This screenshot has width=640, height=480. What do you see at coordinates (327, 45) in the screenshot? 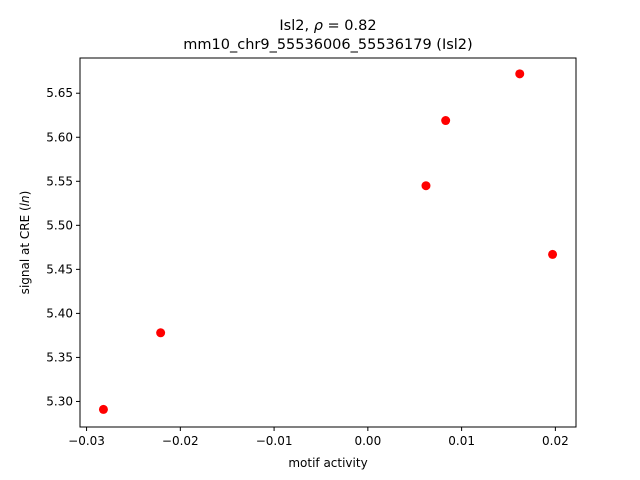
I see `chart-title-line2: mm10_chr9_55536006_55536179 (Isl2)` at bounding box center [327, 45].